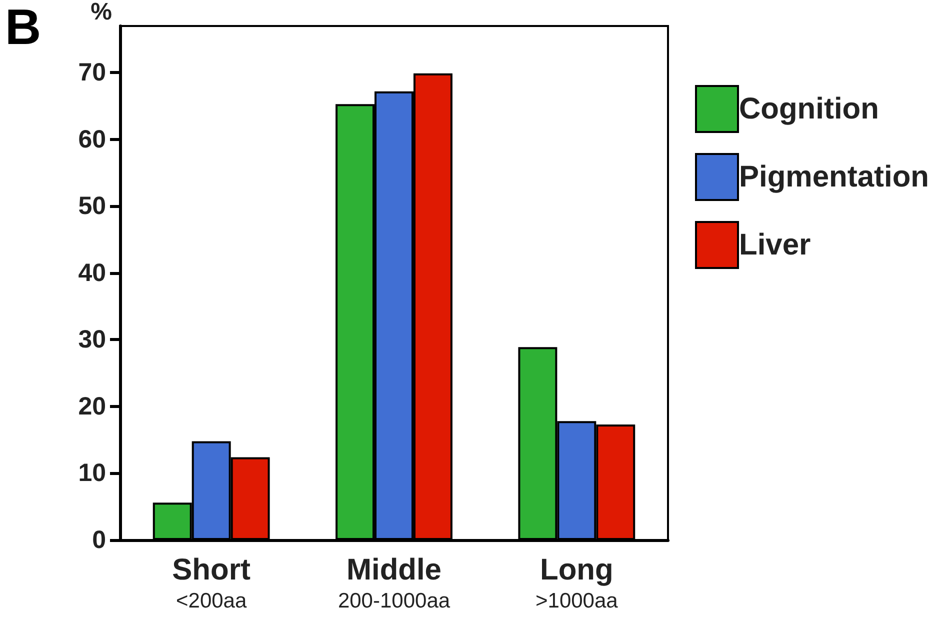  I want to click on x-tick-label: Long >1000aa, so click(576, 583).